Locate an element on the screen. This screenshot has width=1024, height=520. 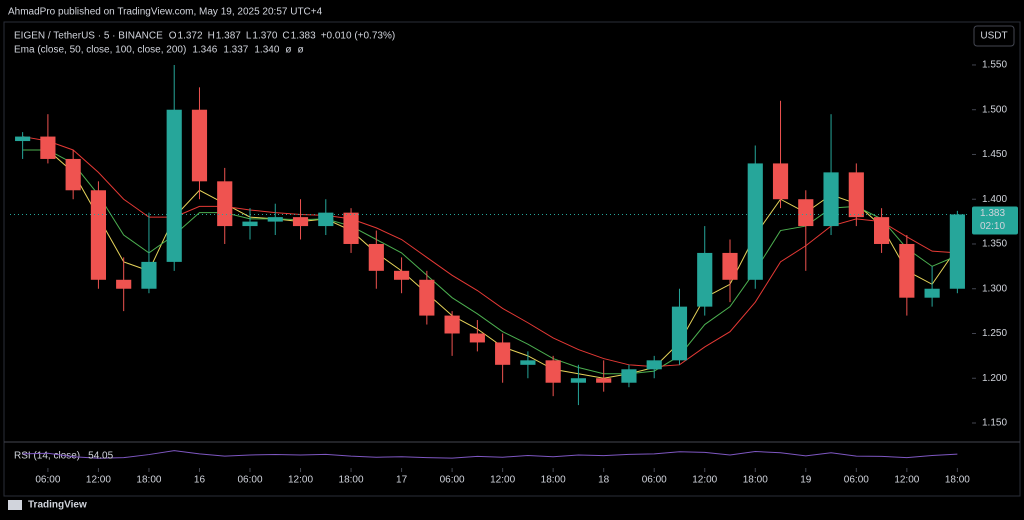
last-price: 1.383 is located at coordinates (992, 213).